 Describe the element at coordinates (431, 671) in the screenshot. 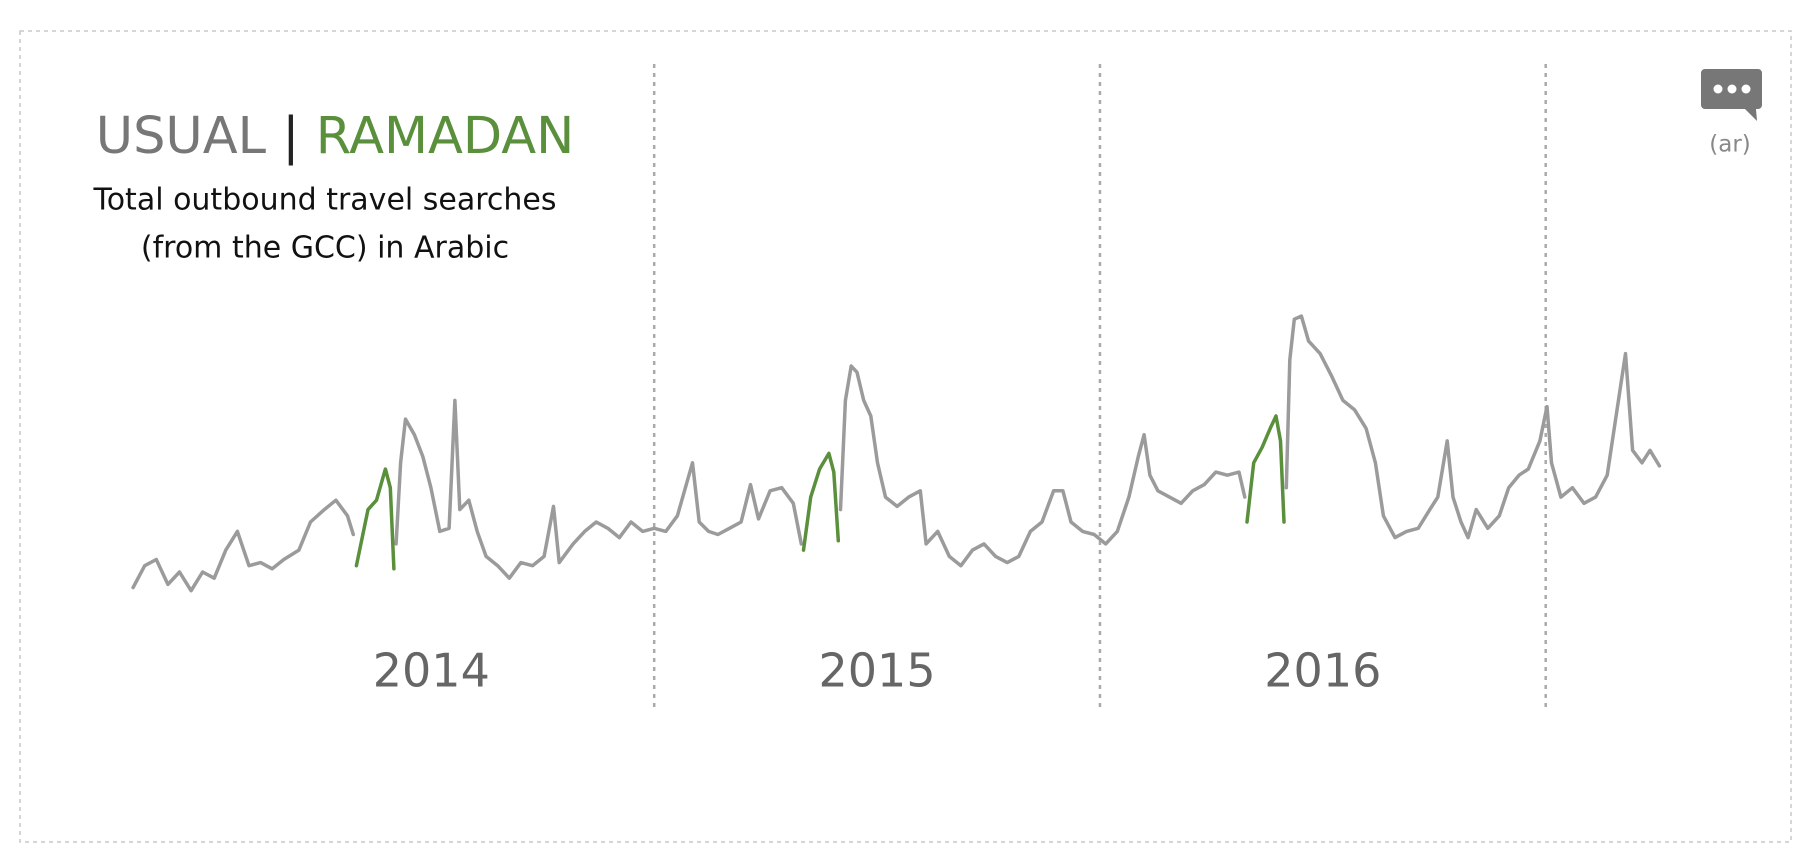

I see `x-tick-label: 2014` at that location.